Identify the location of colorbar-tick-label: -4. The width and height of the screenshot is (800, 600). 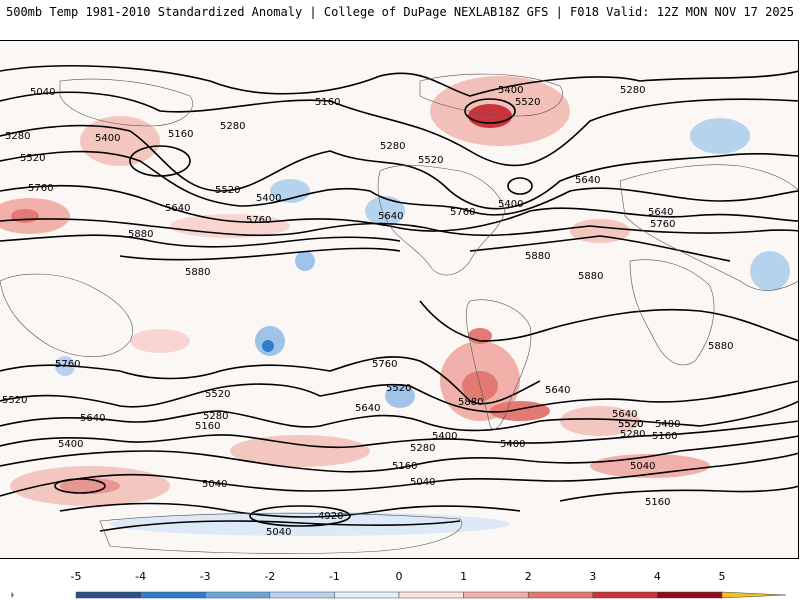
(141, 576).